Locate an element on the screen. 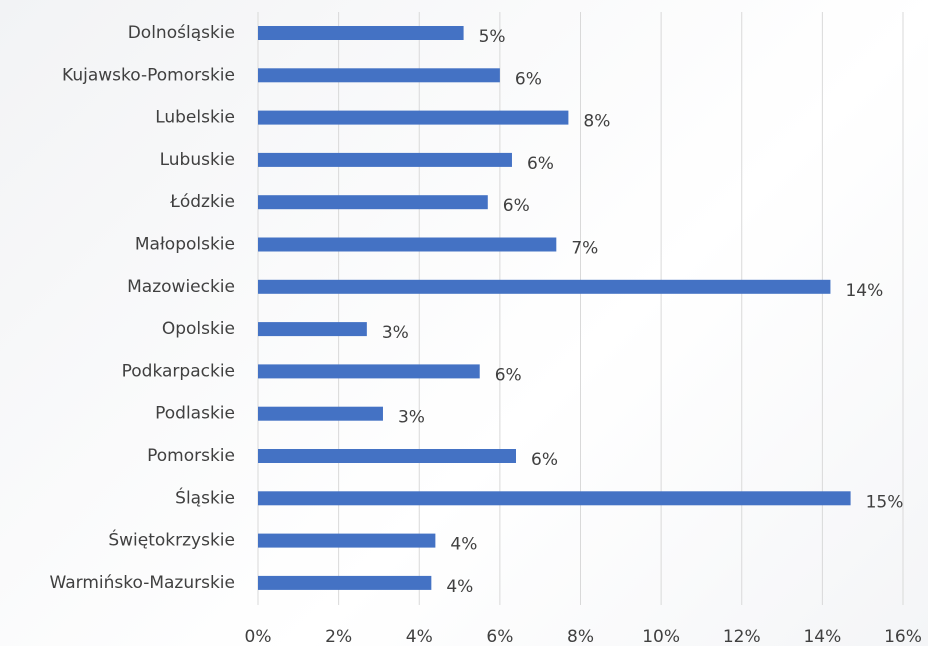 The height and width of the screenshot is (646, 928). data-label: 7% is located at coordinates (584, 249).